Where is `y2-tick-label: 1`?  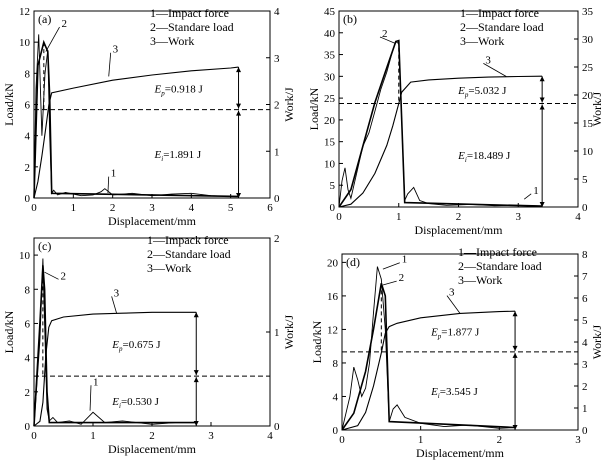 y2-tick-label: 1 is located at coordinates (585, 409).